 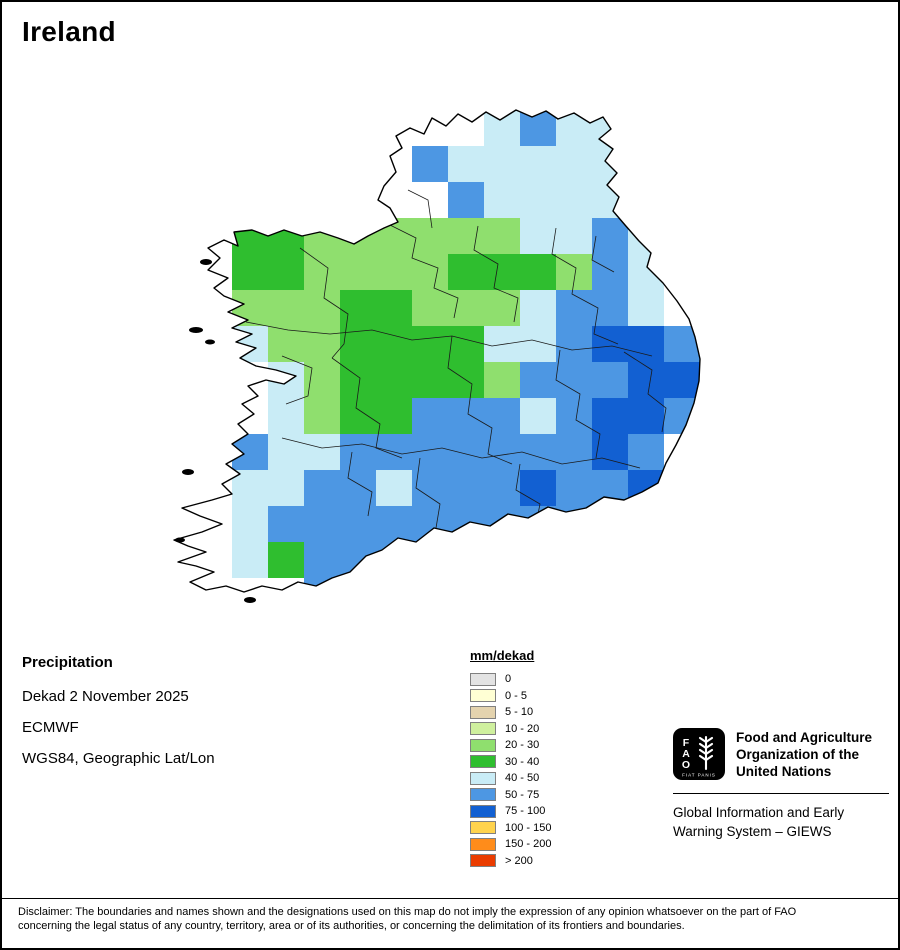 I want to click on projection-label: WGS84, Geographic Lat/Lon, so click(x=118, y=758).